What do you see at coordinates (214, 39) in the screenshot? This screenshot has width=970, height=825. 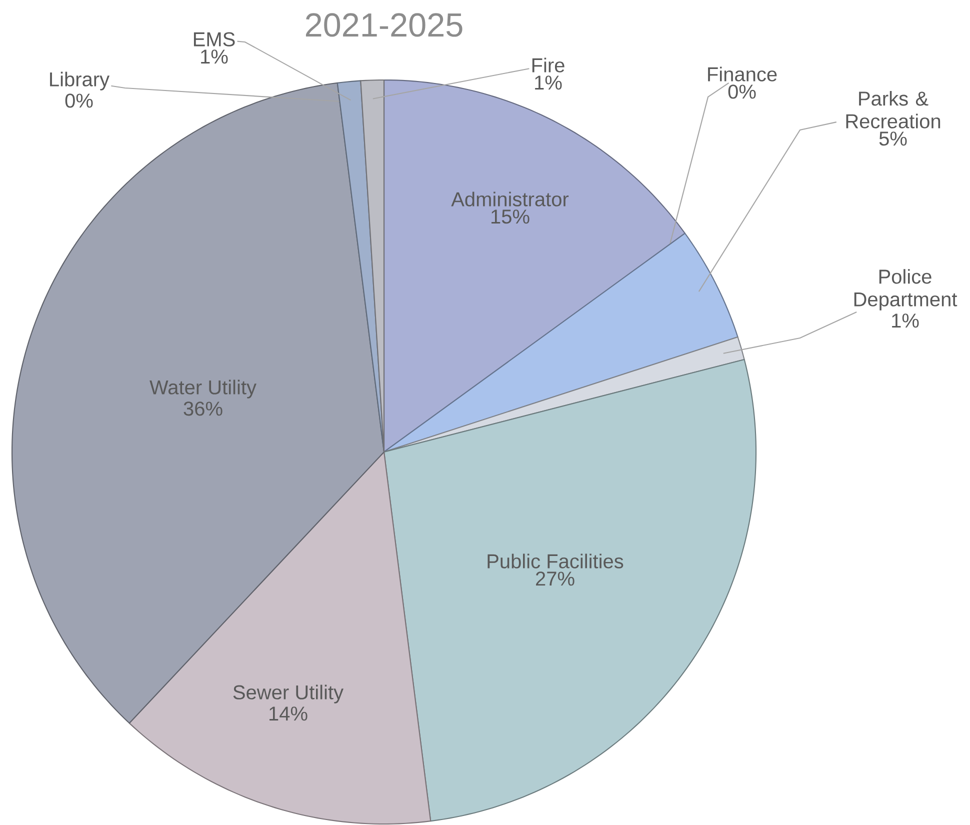 I see `slice-label: EMS` at bounding box center [214, 39].